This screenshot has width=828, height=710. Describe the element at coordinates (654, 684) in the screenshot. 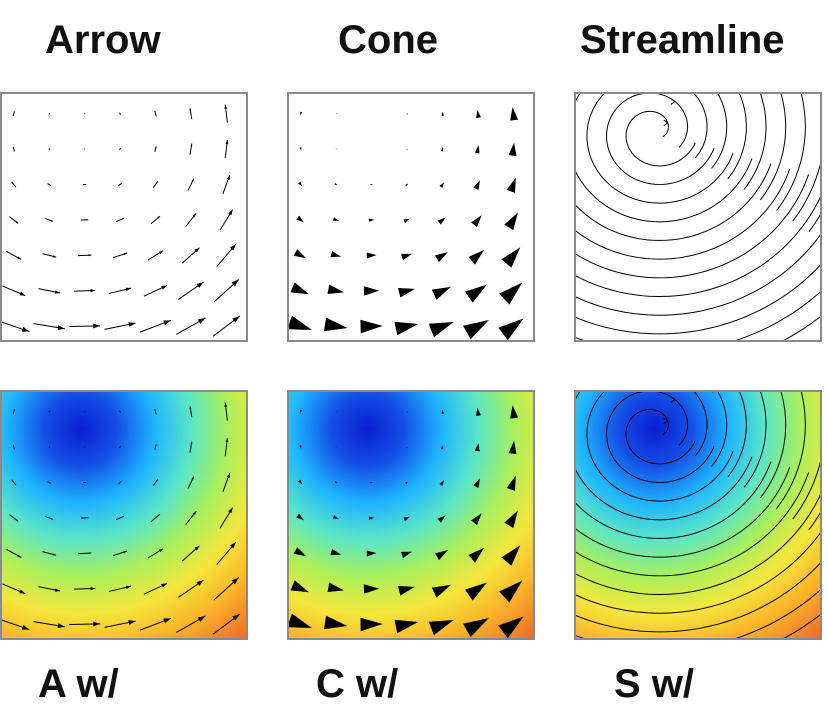

I see `caption-streamline: S w/` at that location.